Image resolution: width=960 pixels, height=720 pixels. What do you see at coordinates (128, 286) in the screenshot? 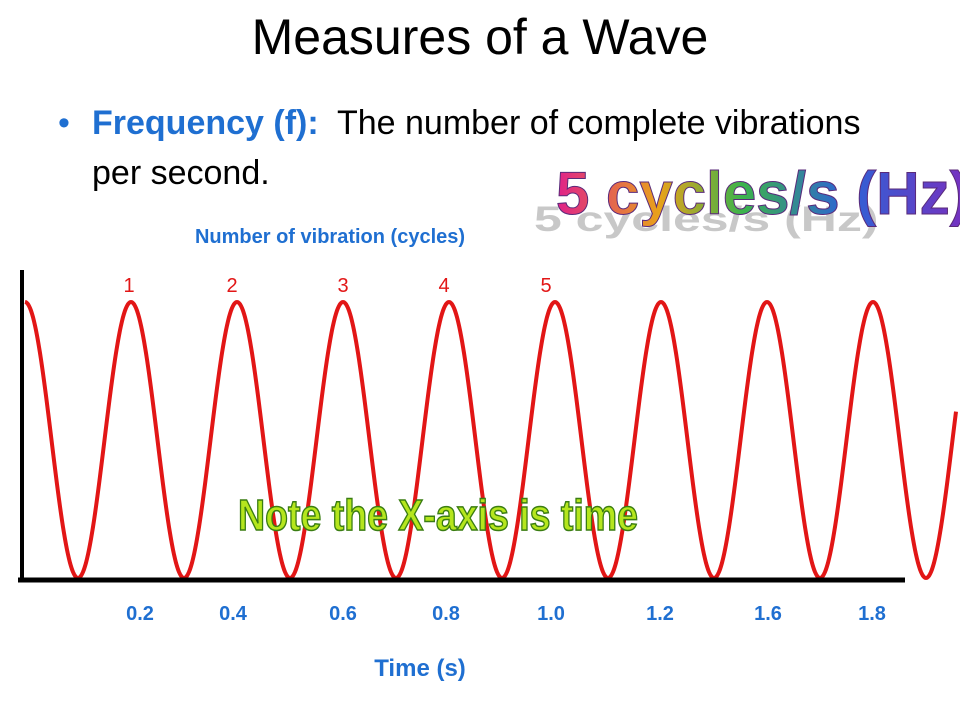
I see `cycle-number-label: 1` at bounding box center [128, 286].